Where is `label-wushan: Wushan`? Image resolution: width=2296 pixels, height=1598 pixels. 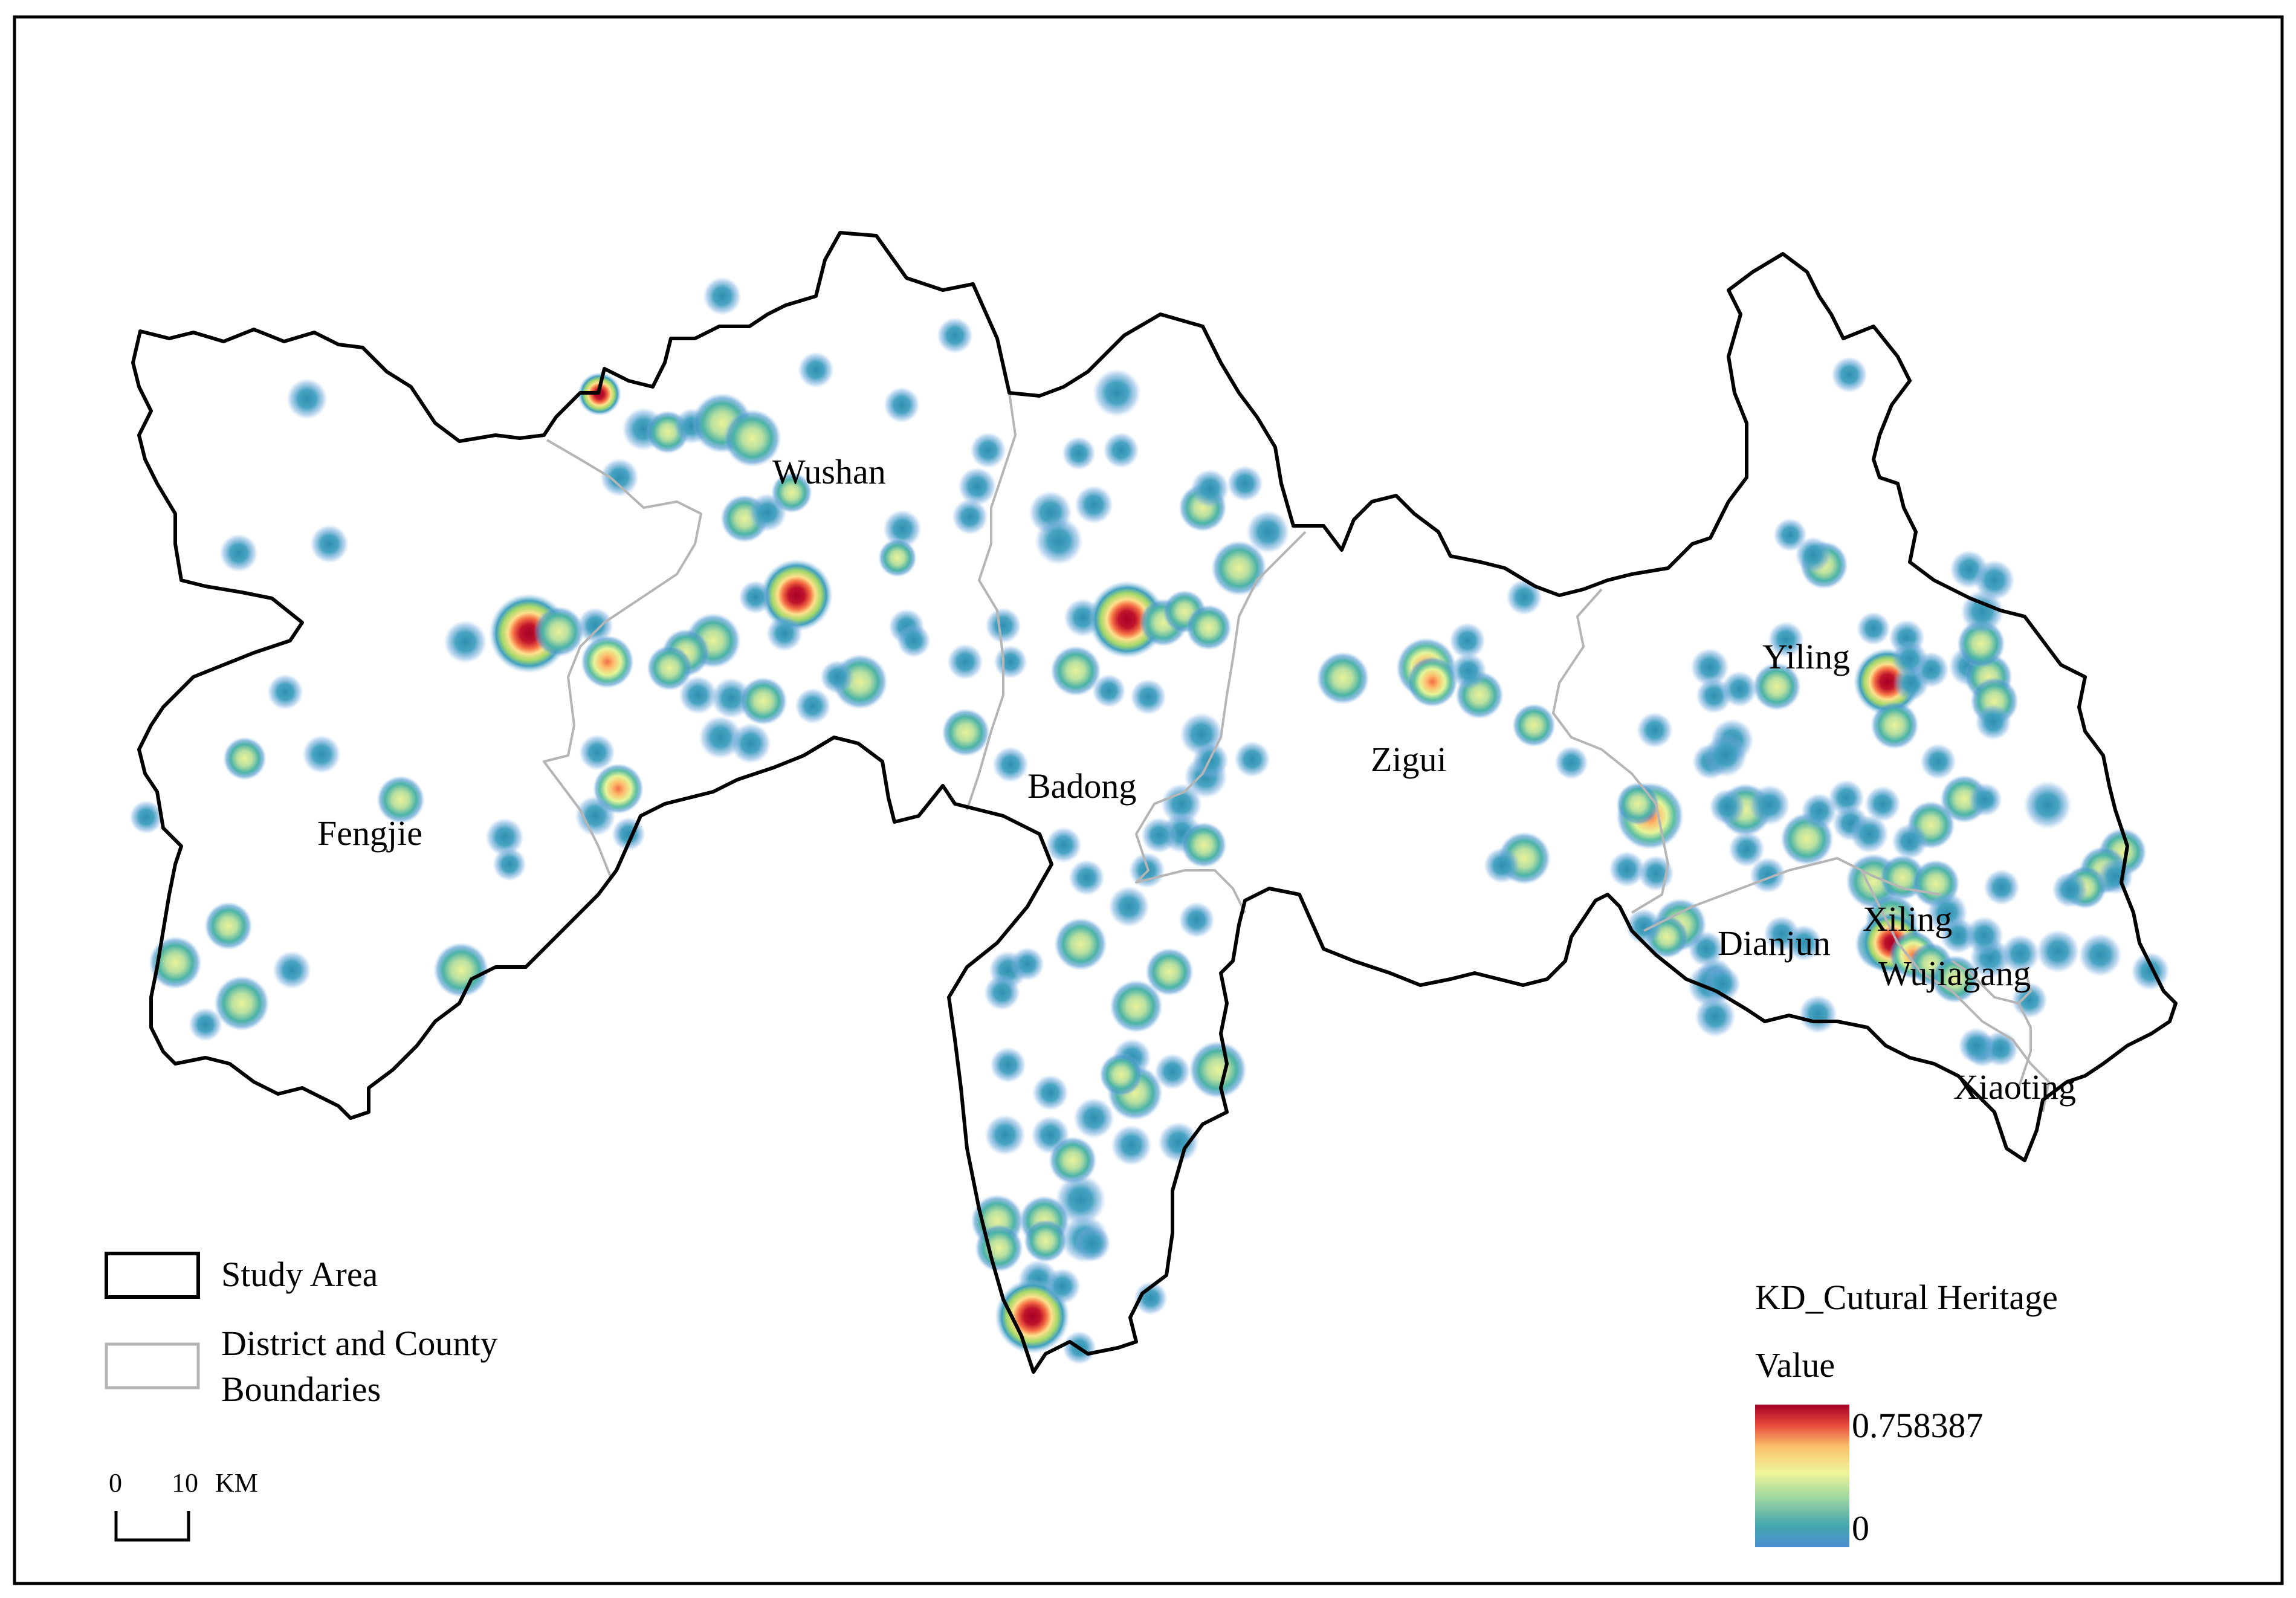 label-wushan: Wushan is located at coordinates (829, 471).